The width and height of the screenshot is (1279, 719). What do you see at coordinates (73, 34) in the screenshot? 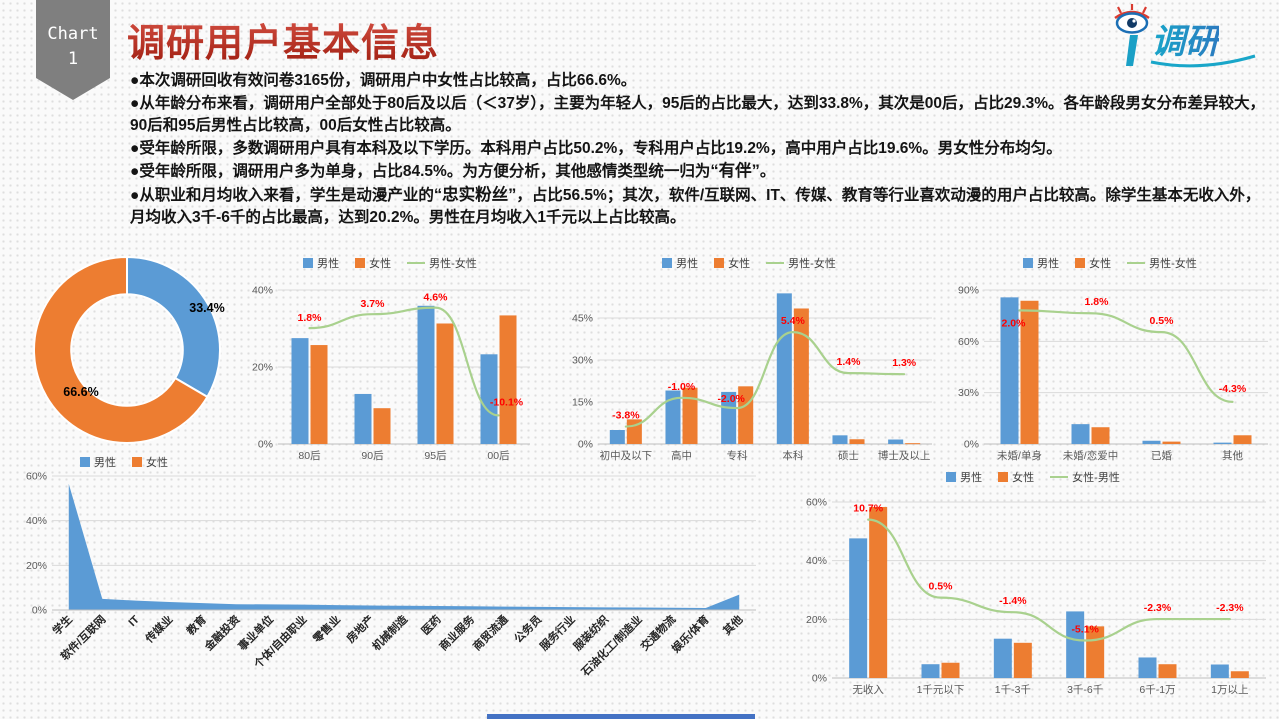
I see `ribbon-text-line1: Chart` at bounding box center [73, 34].